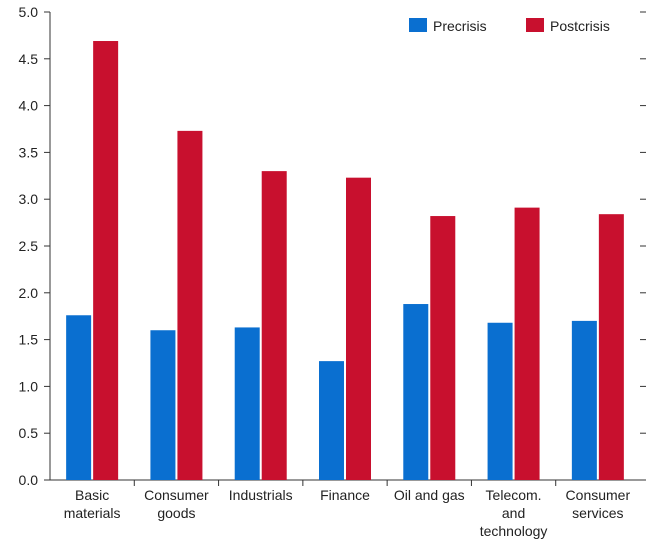  What do you see at coordinates (92, 495) in the screenshot?
I see `x-tick-label: Basic` at bounding box center [92, 495].